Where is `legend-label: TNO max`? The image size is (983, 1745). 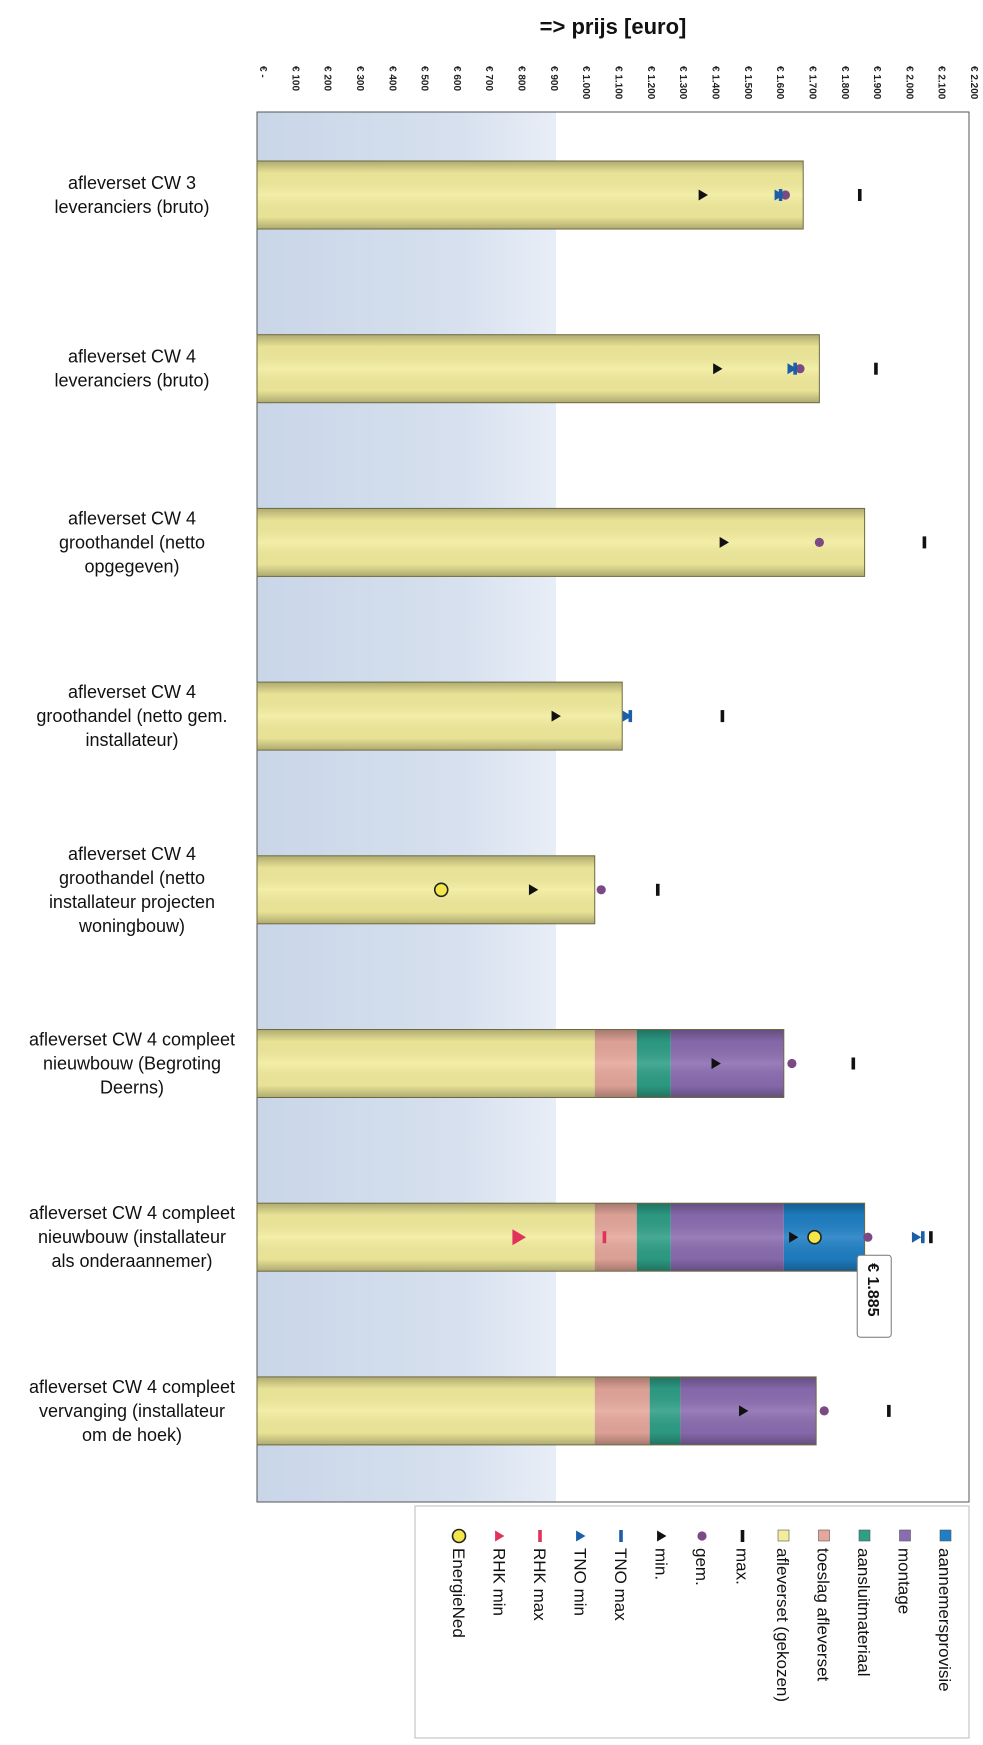 legend-label: TNO max is located at coordinates (620, 1584).